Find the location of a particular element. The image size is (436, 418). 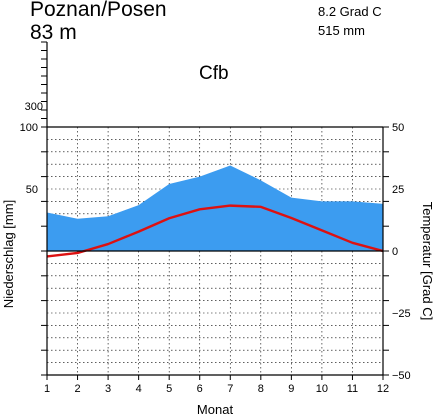

x-tick-label: 6 is located at coordinates (200, 389).